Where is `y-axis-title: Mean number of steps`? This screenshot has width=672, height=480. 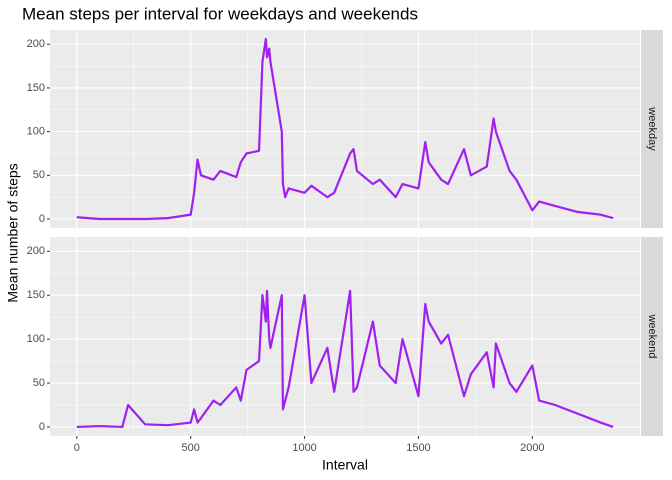 y-axis-title: Mean number of steps is located at coordinates (13, 232).